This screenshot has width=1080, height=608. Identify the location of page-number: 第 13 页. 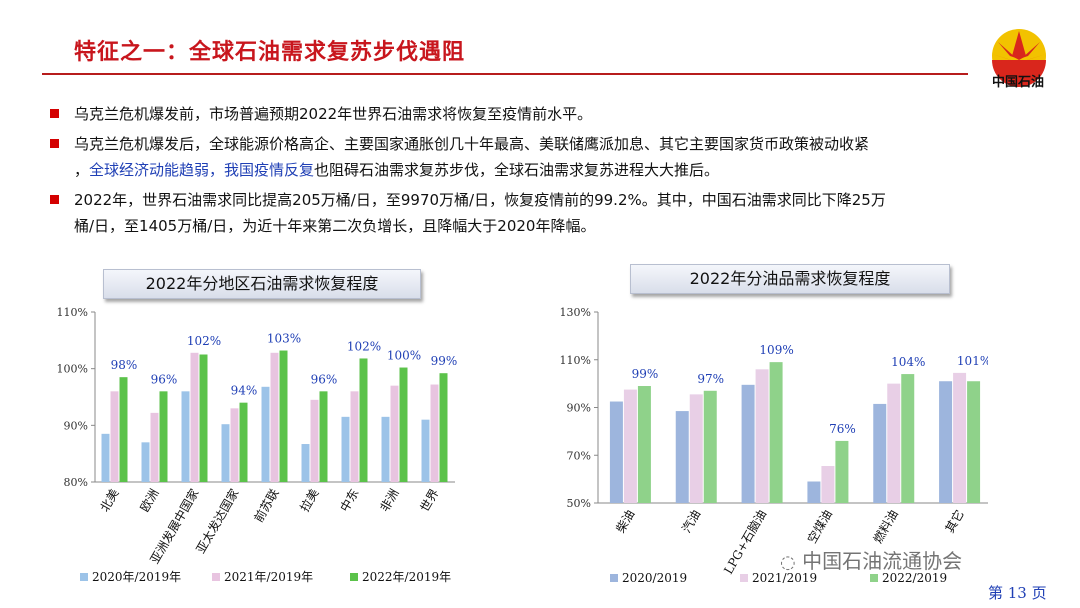
(1017, 593).